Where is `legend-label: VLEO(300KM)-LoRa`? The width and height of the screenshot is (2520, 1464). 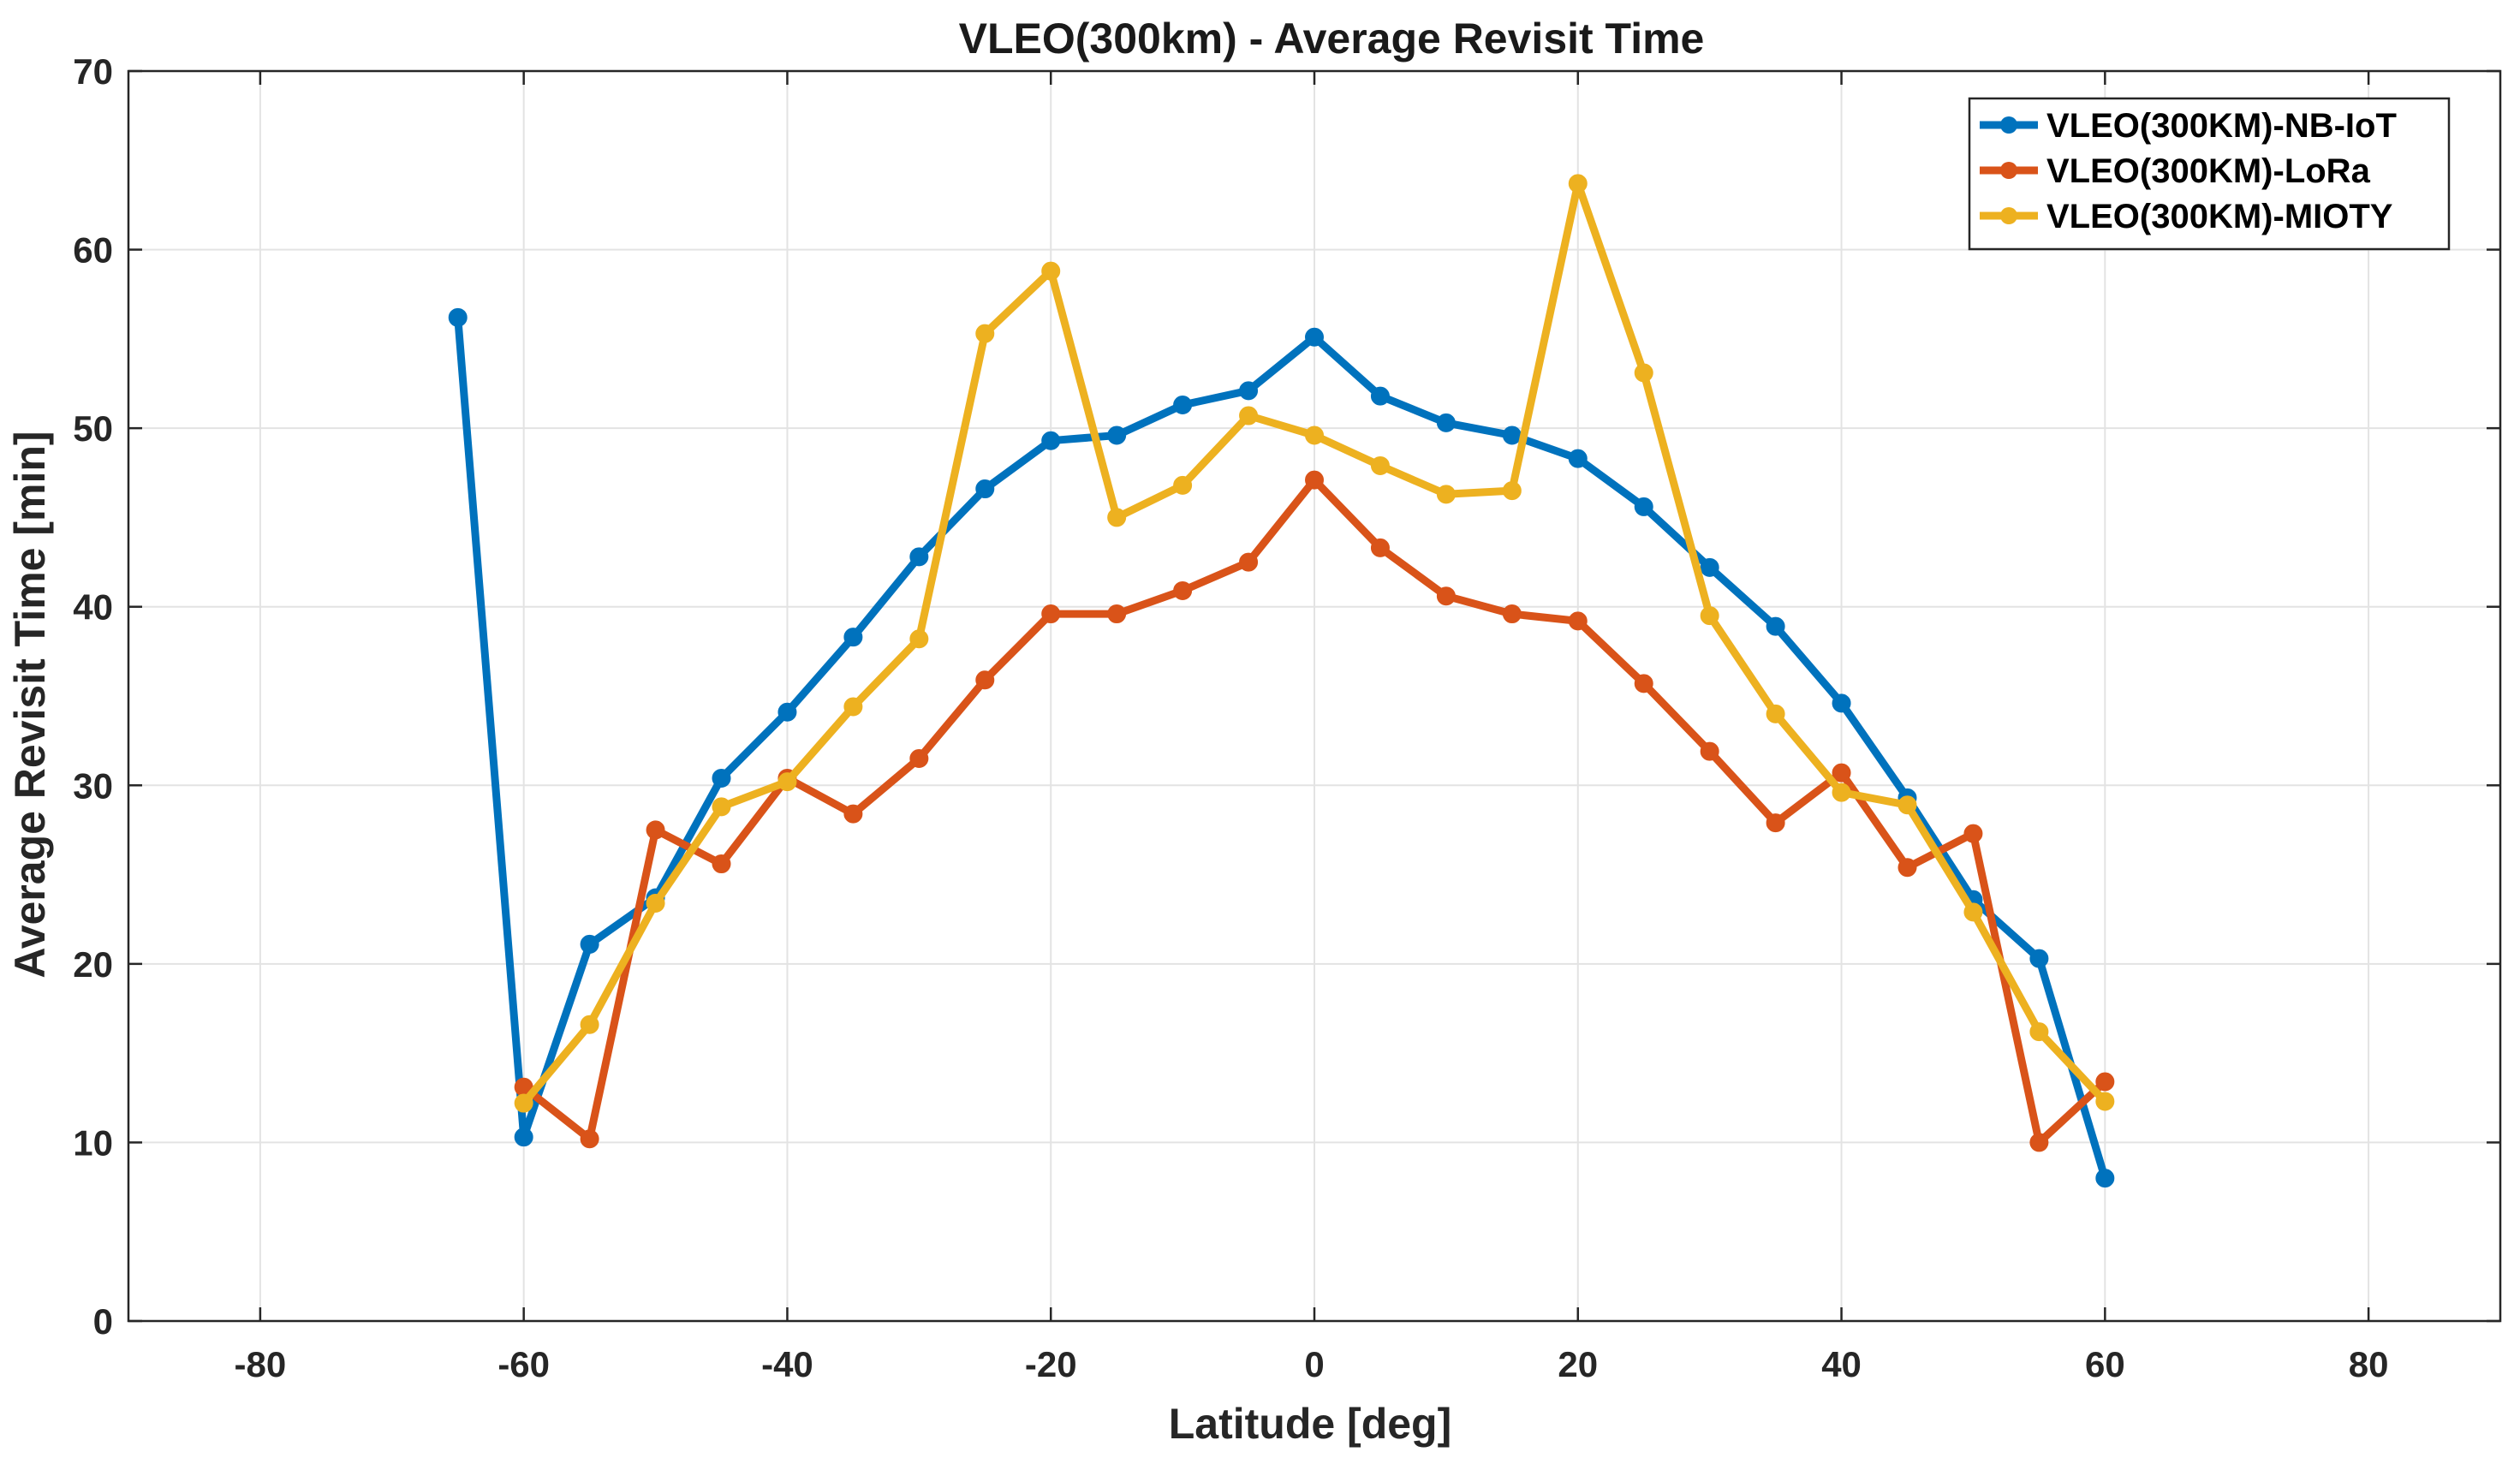 legend-label: VLEO(300KM)-LoRa is located at coordinates (2208, 171).